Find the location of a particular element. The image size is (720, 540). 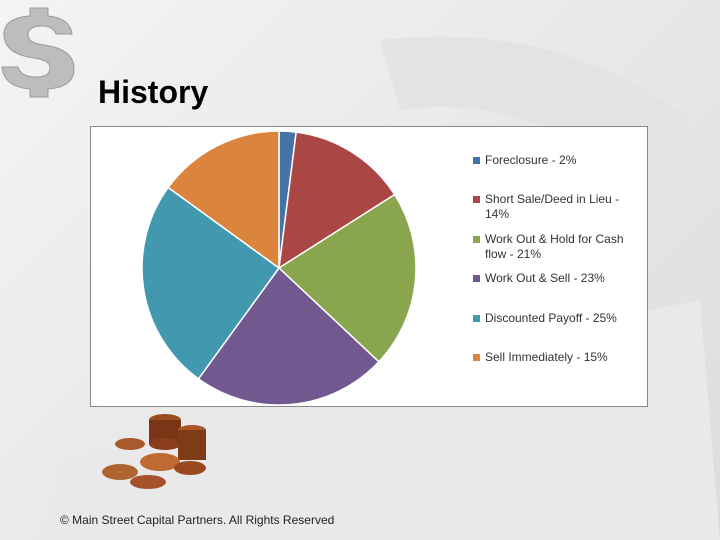

legend-label: Foreclosure - 2% is located at coordinates (531, 160).